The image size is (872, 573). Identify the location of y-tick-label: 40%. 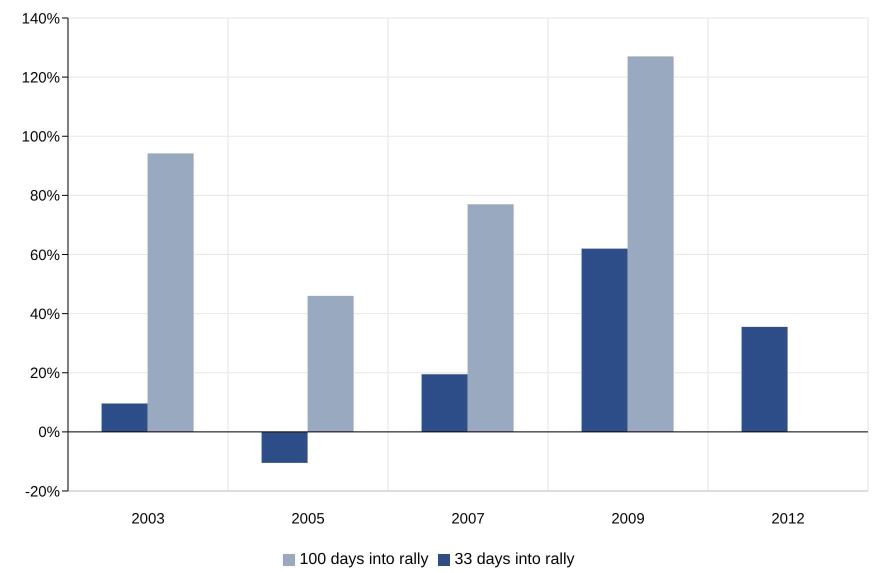
(45, 314).